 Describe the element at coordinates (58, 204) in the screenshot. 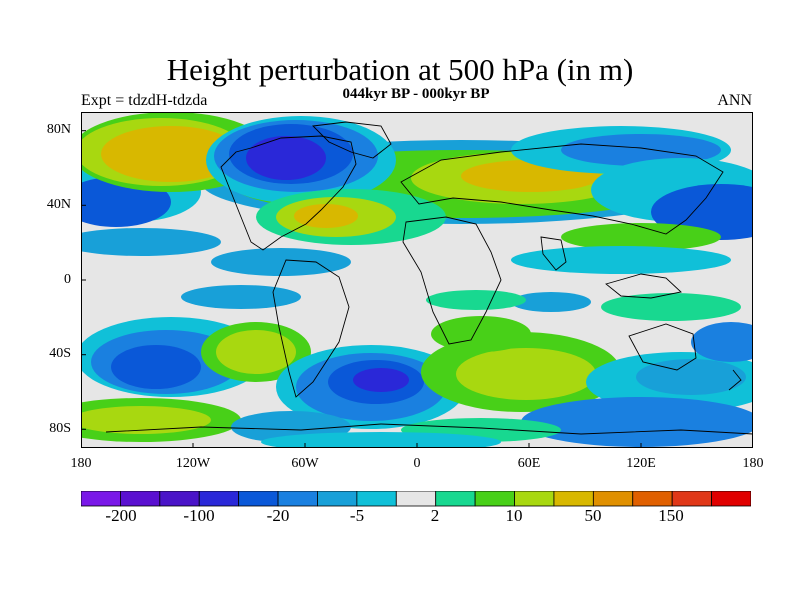

I see `lat-label-40n: 40N` at that location.